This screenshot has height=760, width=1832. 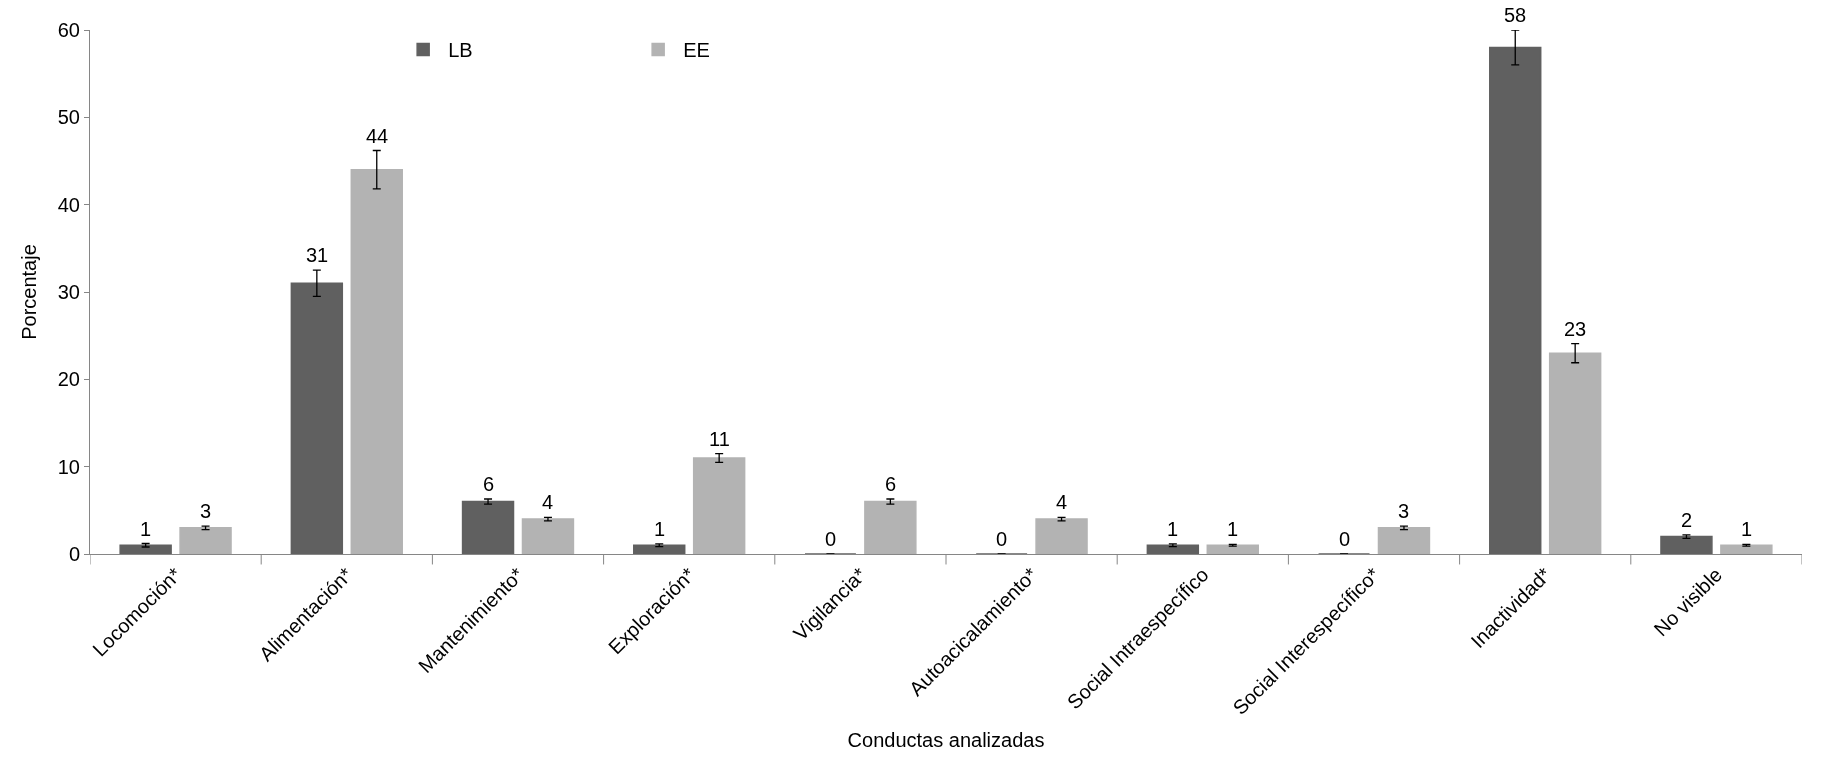 What do you see at coordinates (68, 292) in the screenshot?
I see `y-tick-label: 30` at bounding box center [68, 292].